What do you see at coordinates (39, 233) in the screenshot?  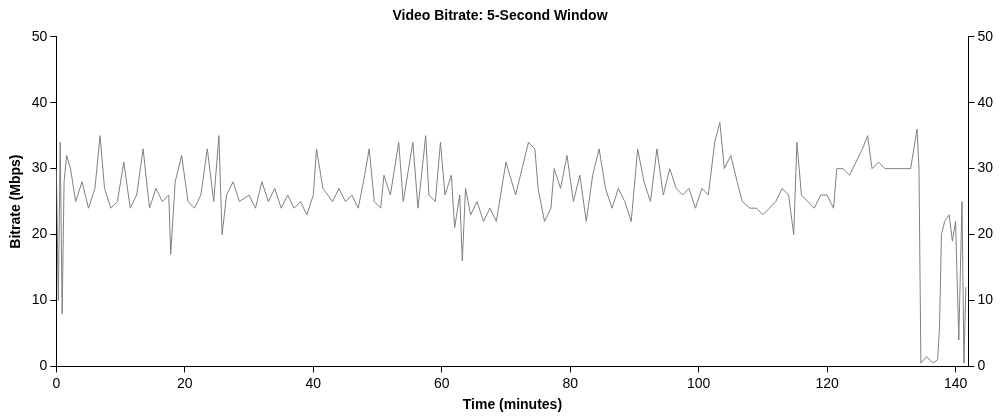 I see `y-tick-label: 20` at bounding box center [39, 233].